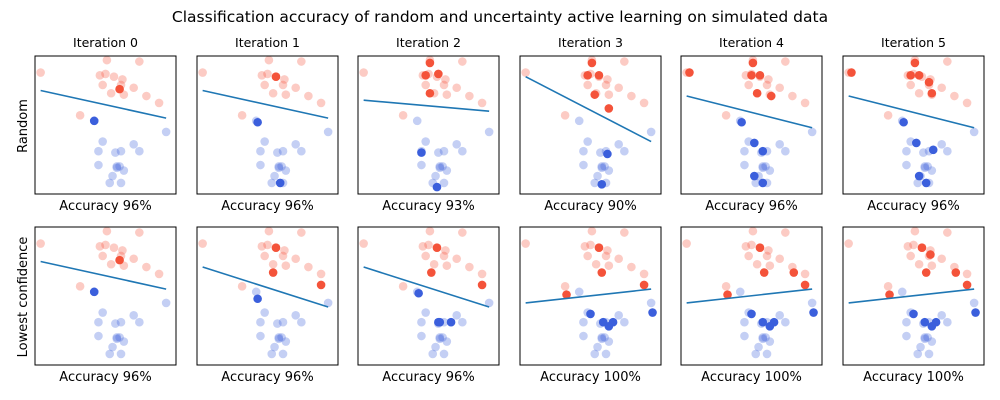  What do you see at coordinates (428, 206) in the screenshot?
I see `accuracy-label: Accuracy 93%` at bounding box center [428, 206].